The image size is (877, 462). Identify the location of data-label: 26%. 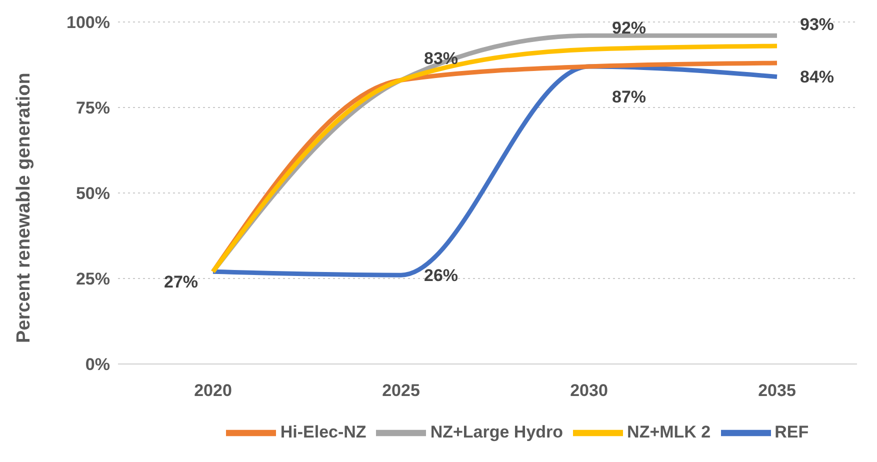
(441, 276).